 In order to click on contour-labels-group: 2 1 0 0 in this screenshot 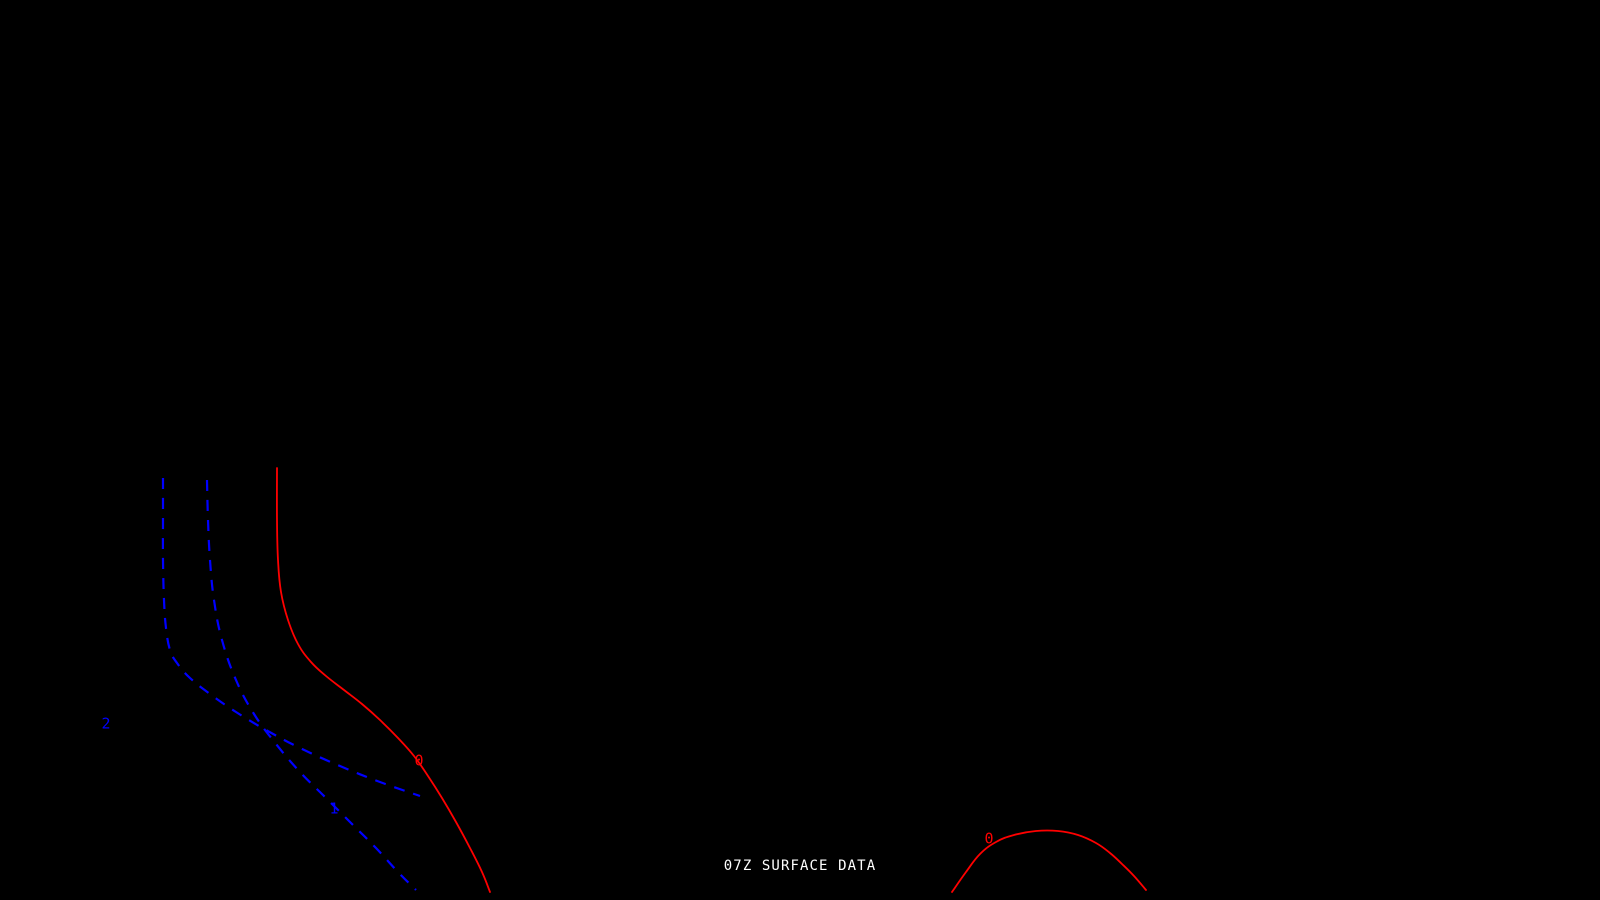, I will do `click(547, 781)`.